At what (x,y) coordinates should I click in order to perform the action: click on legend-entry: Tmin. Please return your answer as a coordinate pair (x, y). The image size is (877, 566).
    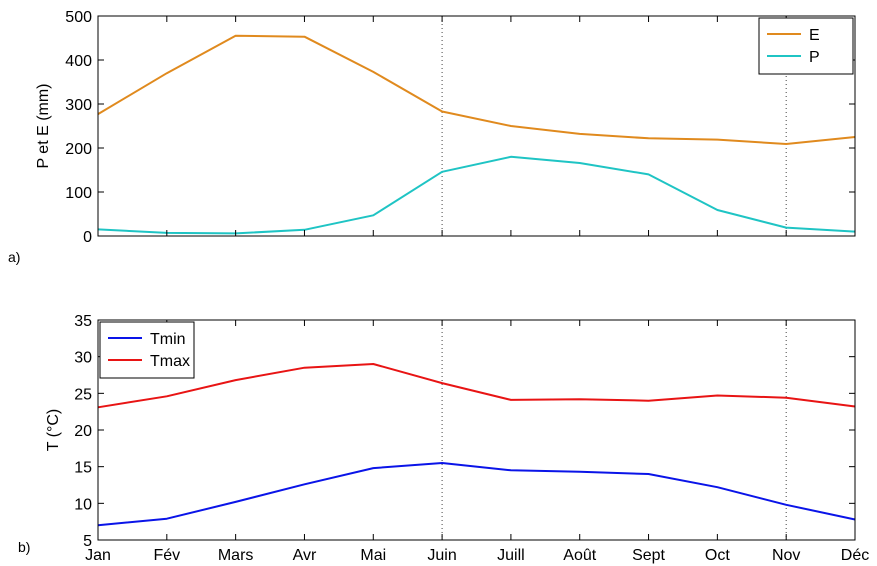
    Looking at the image, I should click on (168, 339).